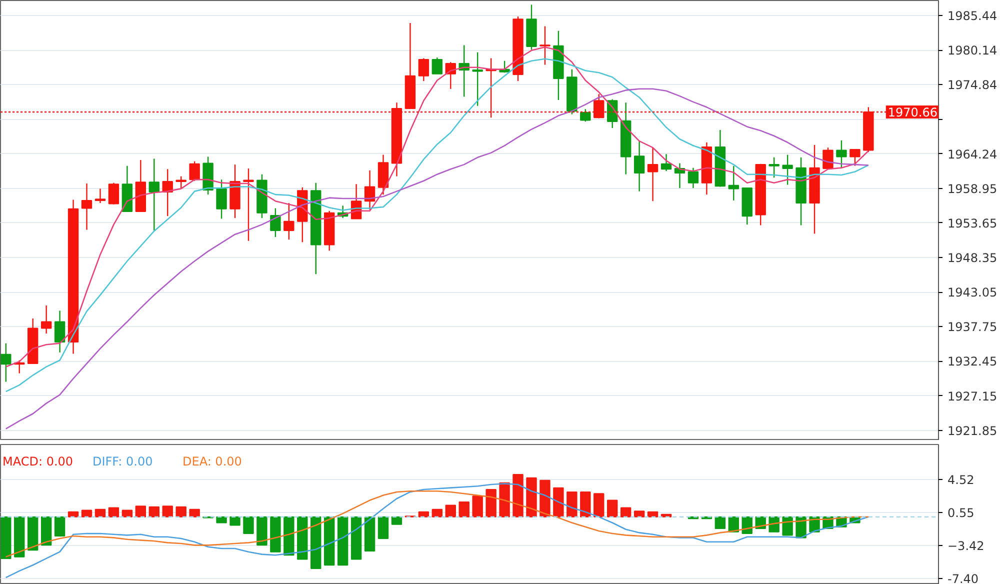 Image resolution: width=1000 pixels, height=584 pixels. Describe the element at coordinates (38, 461) in the screenshot. I see `text: MACD: 0.00` at that location.